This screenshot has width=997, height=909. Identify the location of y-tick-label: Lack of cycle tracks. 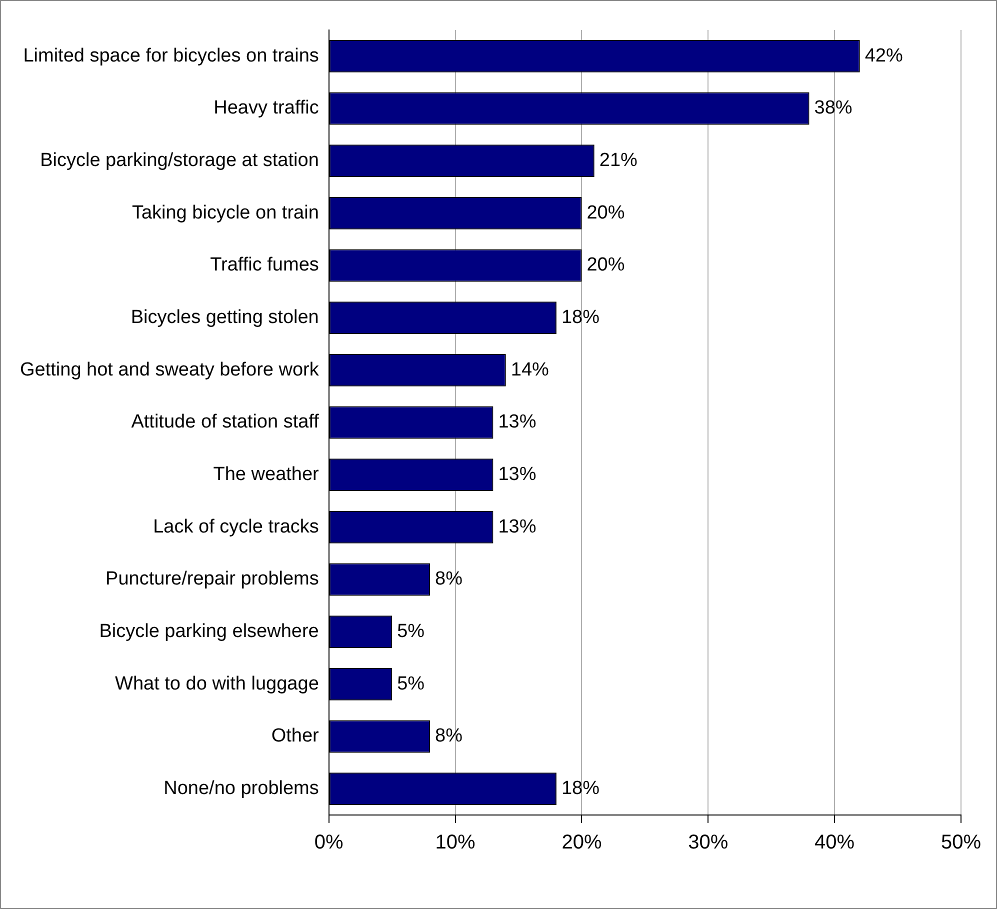
(236, 527).